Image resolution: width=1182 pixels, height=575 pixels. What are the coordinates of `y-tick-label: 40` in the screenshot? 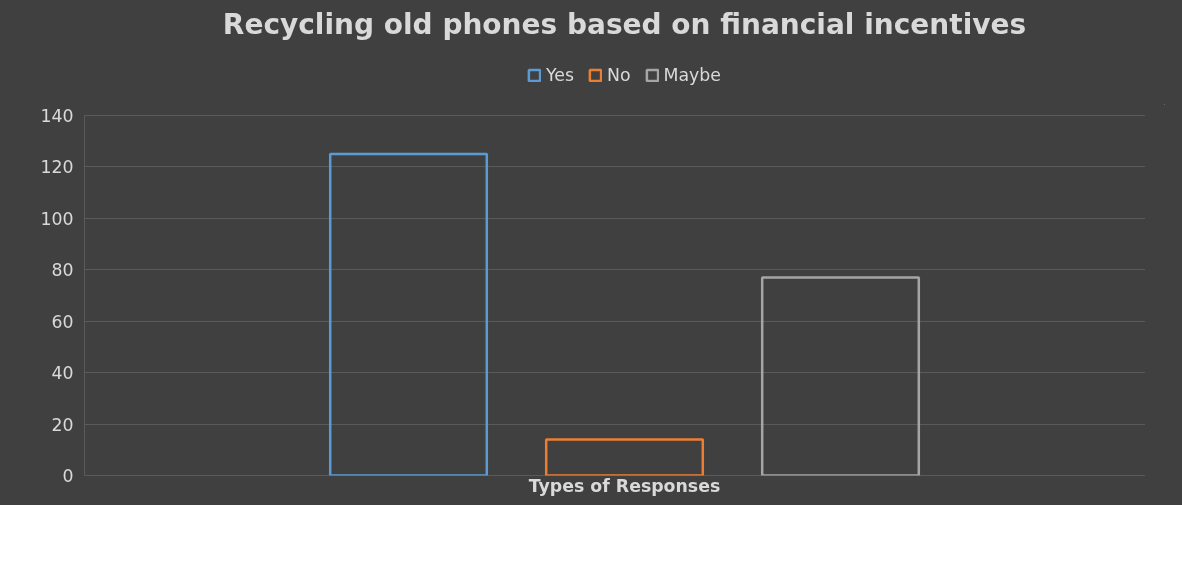 It's located at (62, 373).